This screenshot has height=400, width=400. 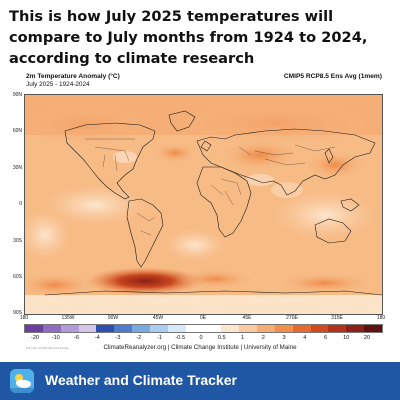 I want to click on lon-label-45e: 45E, so click(x=247, y=318).